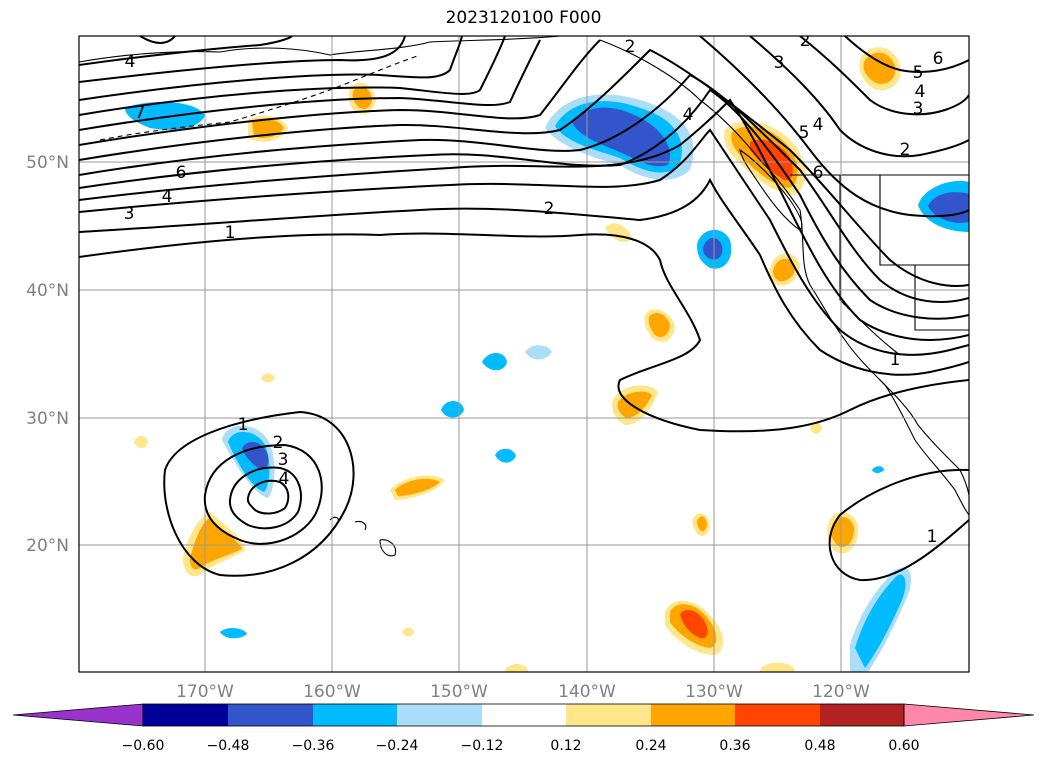 The image size is (1047, 765). Describe the element at coordinates (941, 298) in the screenshot. I see `state-border` at that location.